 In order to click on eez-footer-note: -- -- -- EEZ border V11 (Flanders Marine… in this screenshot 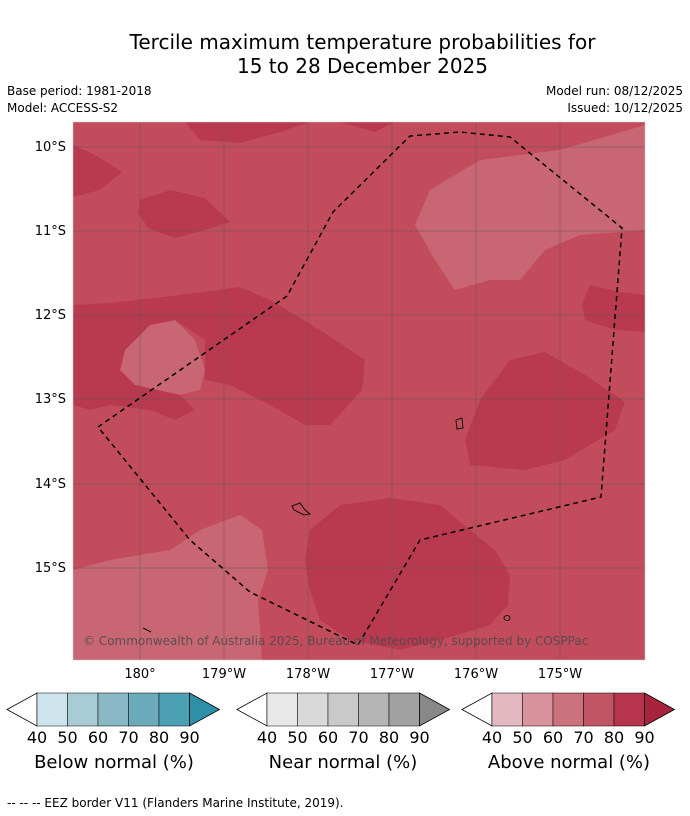, I will do `click(175, 803)`.